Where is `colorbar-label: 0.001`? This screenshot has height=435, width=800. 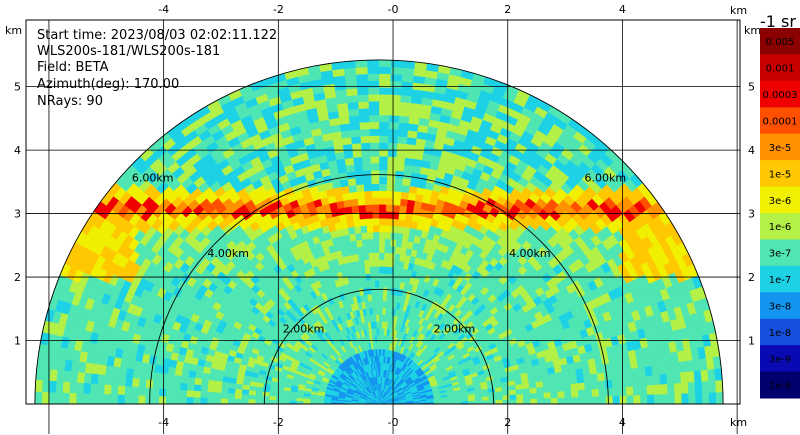 colorbar-label: 0.001 is located at coordinates (780, 69).